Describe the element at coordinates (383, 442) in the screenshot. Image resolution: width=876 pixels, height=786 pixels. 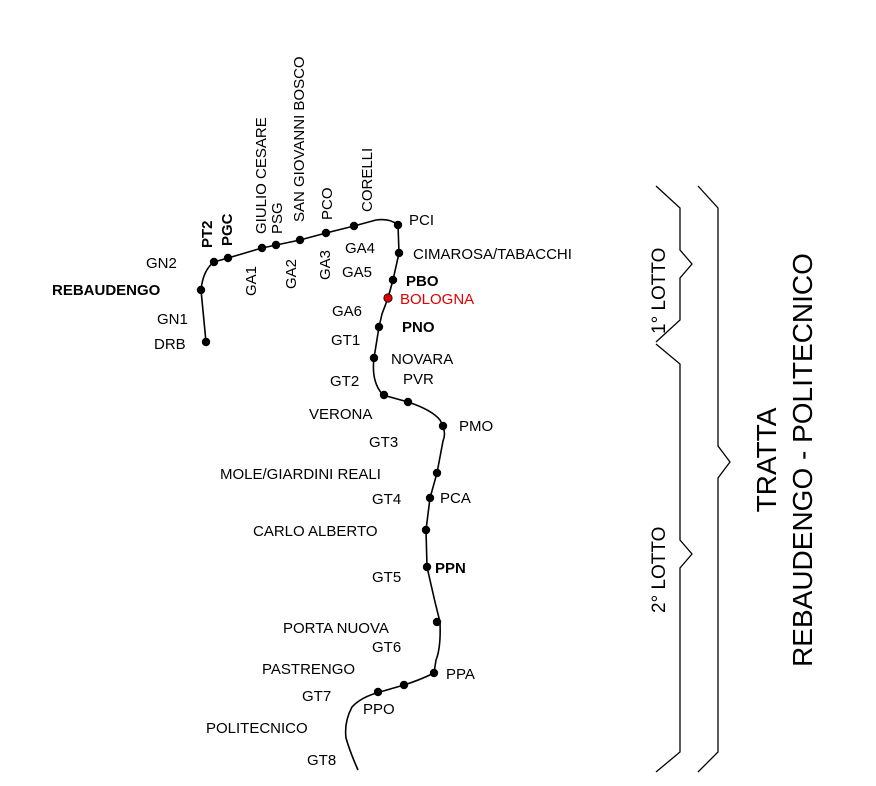
I see `label-gt3: GT3` at that location.